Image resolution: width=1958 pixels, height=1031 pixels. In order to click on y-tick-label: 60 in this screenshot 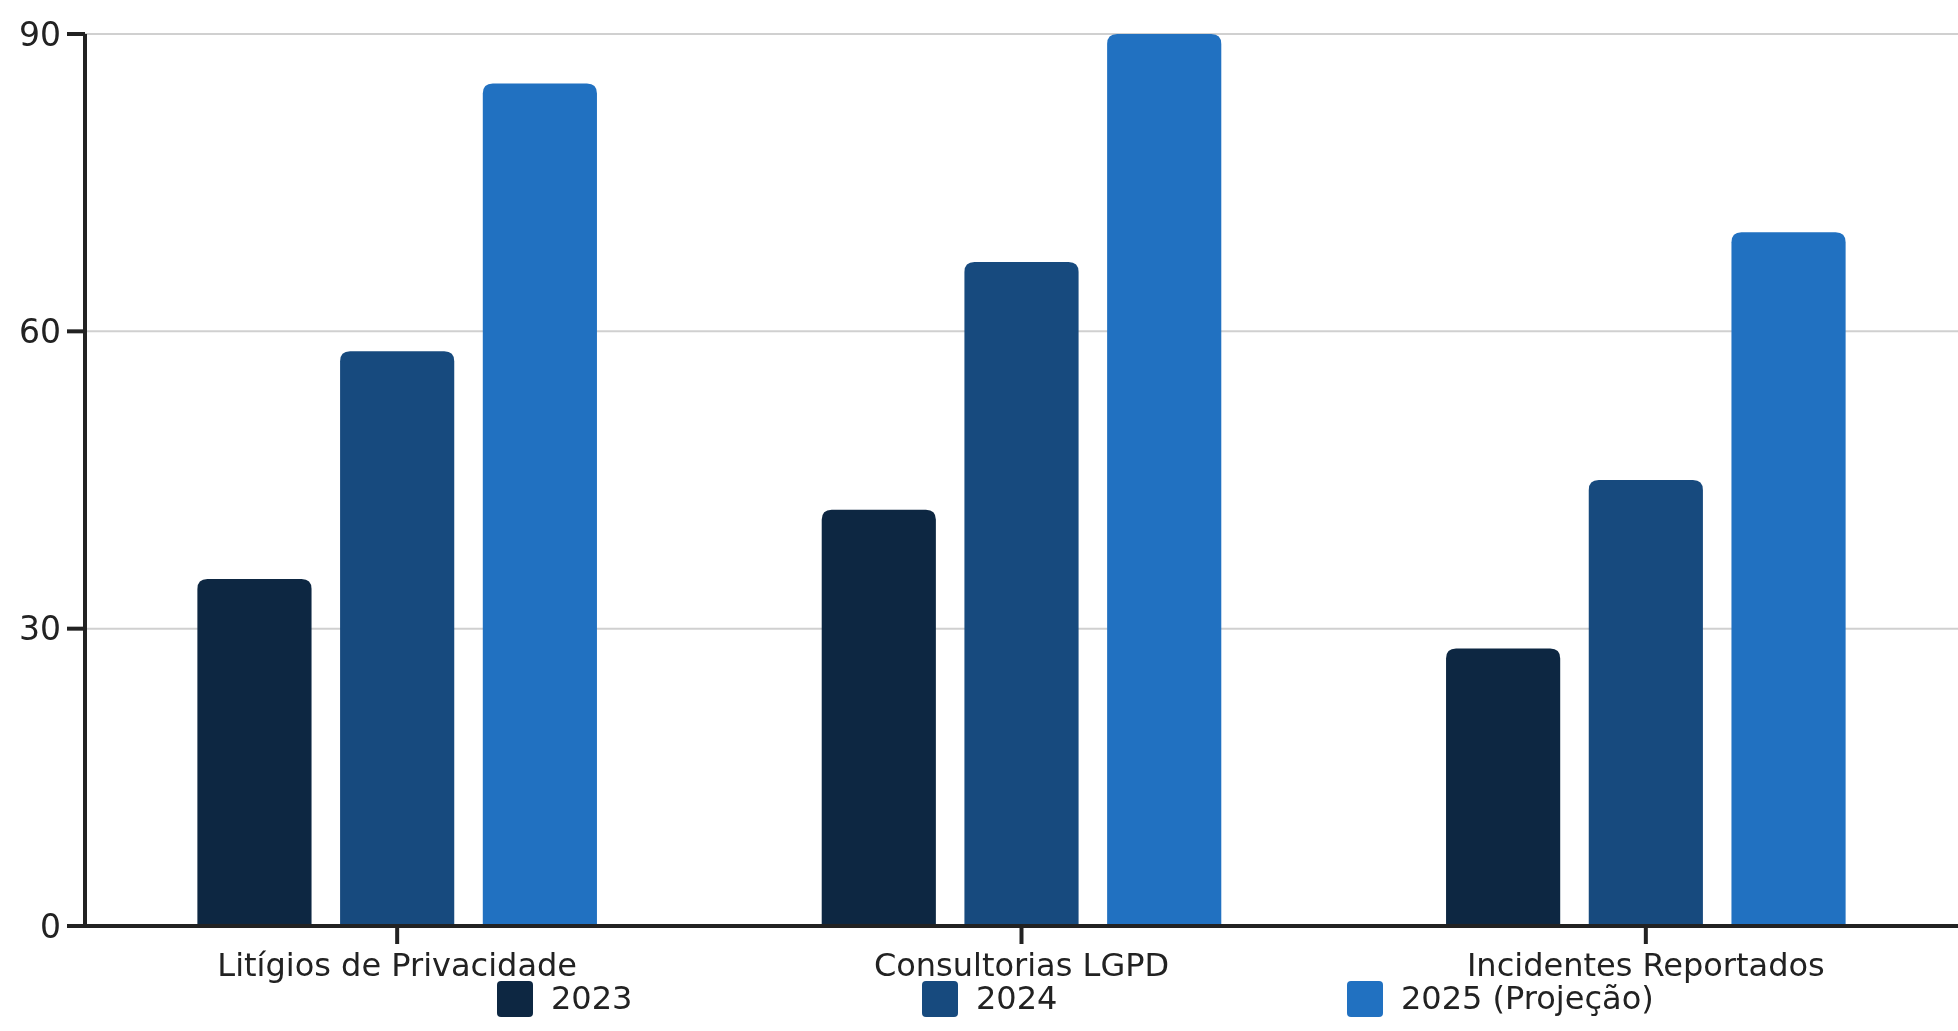, I will do `click(40, 331)`.